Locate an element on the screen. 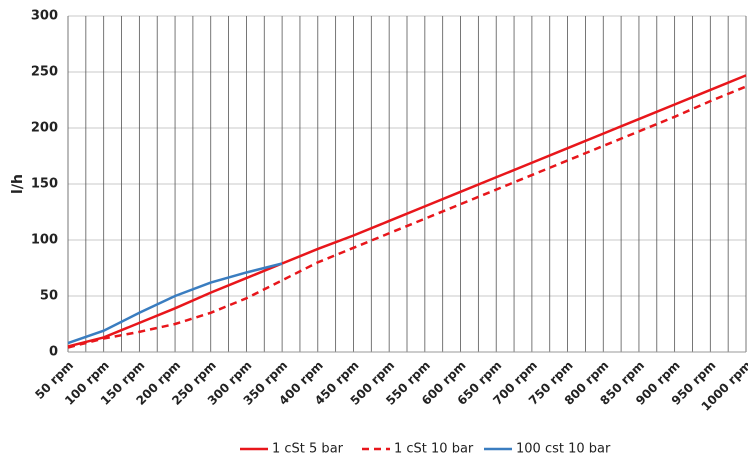 The width and height of the screenshot is (748, 462). y-axis-label: l/h is located at coordinates (18, 184).